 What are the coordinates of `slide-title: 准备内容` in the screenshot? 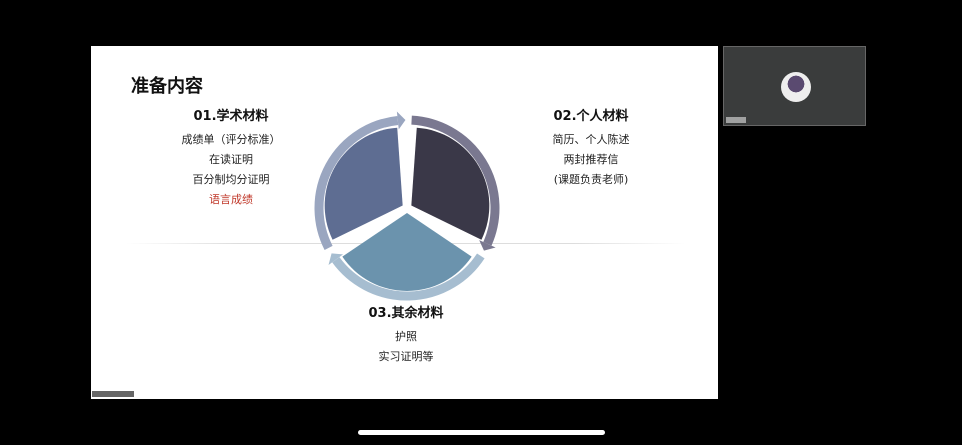 It's located at (167, 86).